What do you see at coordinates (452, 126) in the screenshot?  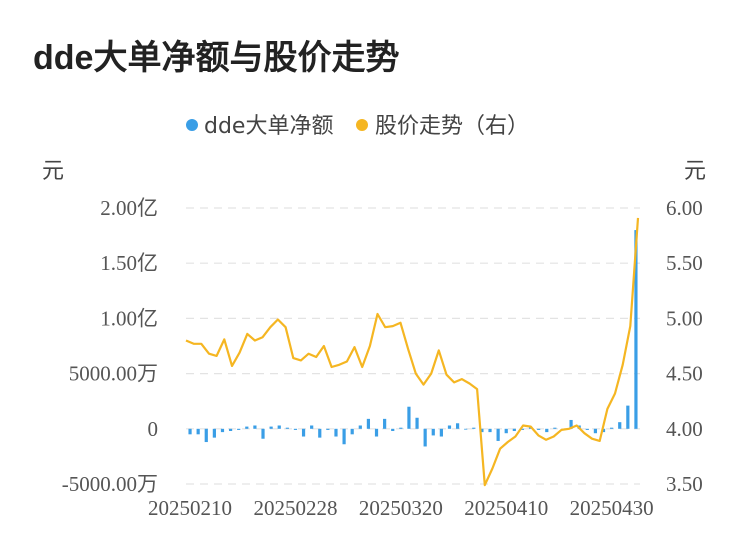 I see `legend-label-1: 股价走势（右）` at bounding box center [452, 126].